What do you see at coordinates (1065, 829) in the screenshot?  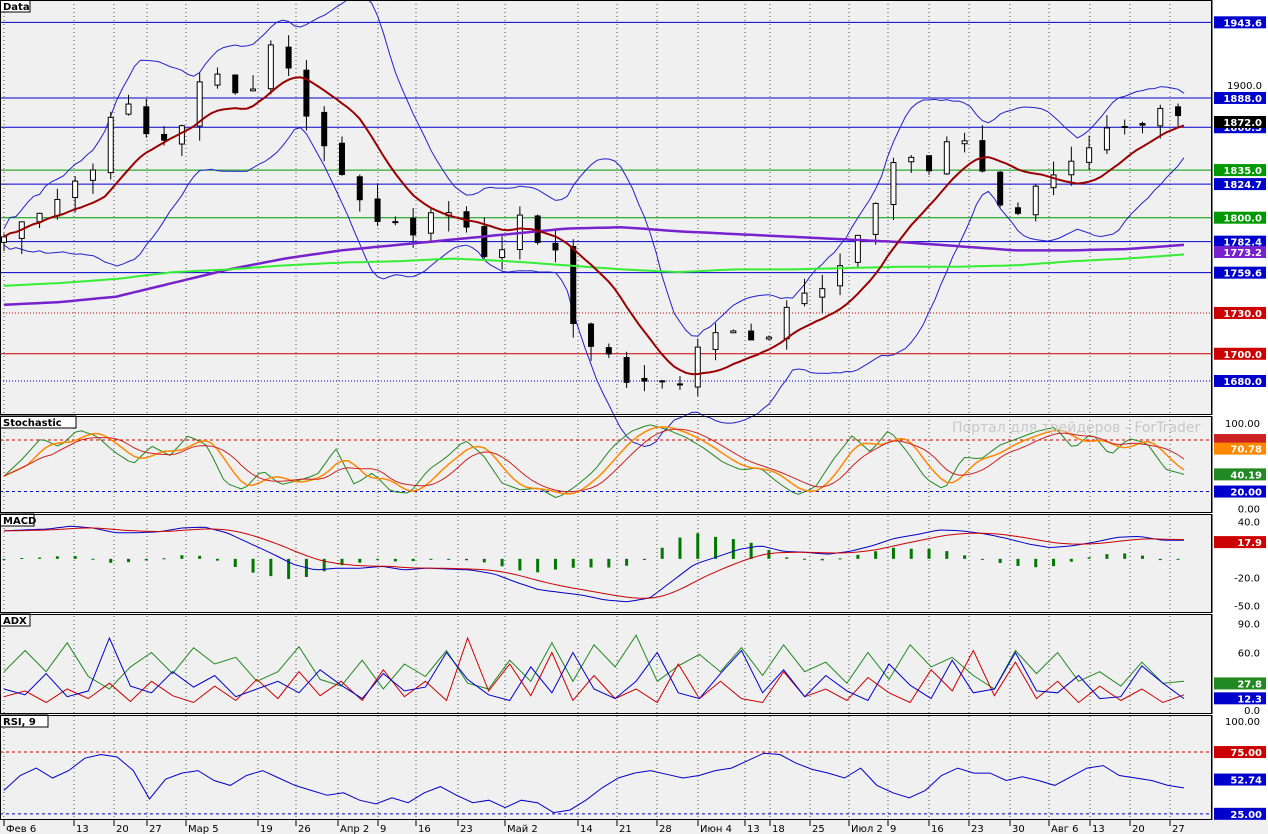 I see `time-tick-label: Авг 6` at bounding box center [1065, 829].